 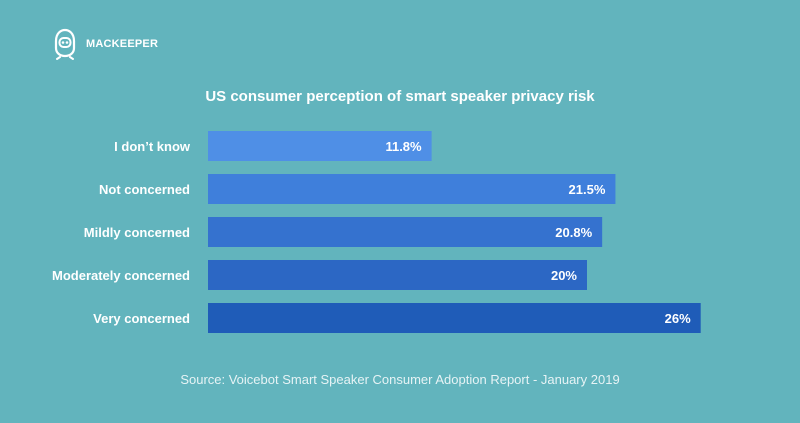 I want to click on bar-value-label: 20%, so click(x=564, y=275).